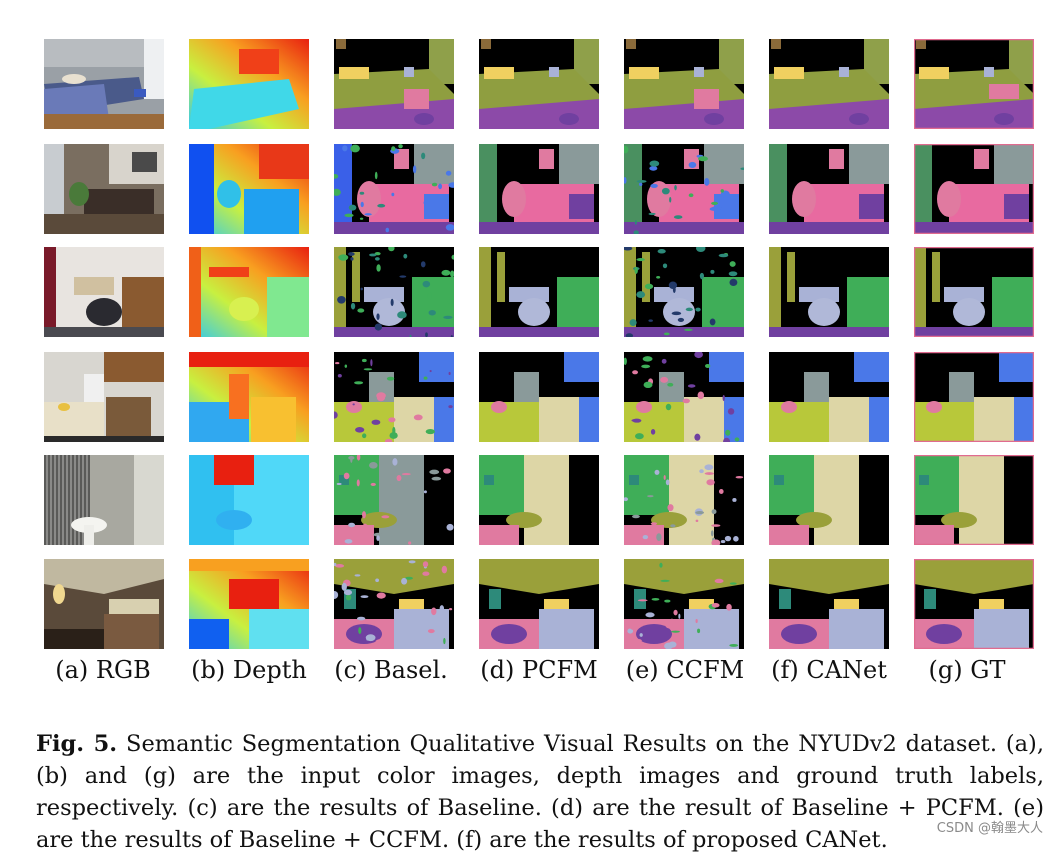 Image resolution: width=1061 pixels, height=856 pixels. I want to click on column-label: (b) Depth, so click(249, 670).